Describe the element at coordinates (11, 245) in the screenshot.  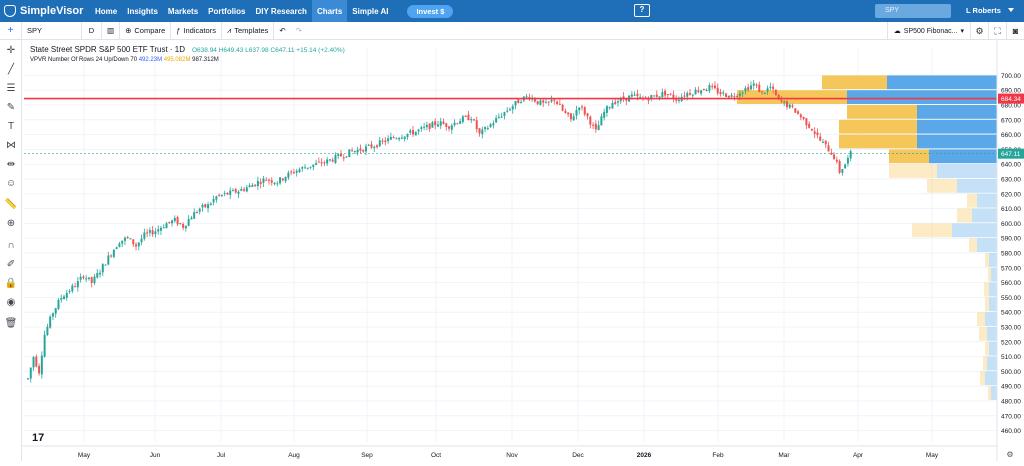
I see `magnet-icon: ∩` at that location.